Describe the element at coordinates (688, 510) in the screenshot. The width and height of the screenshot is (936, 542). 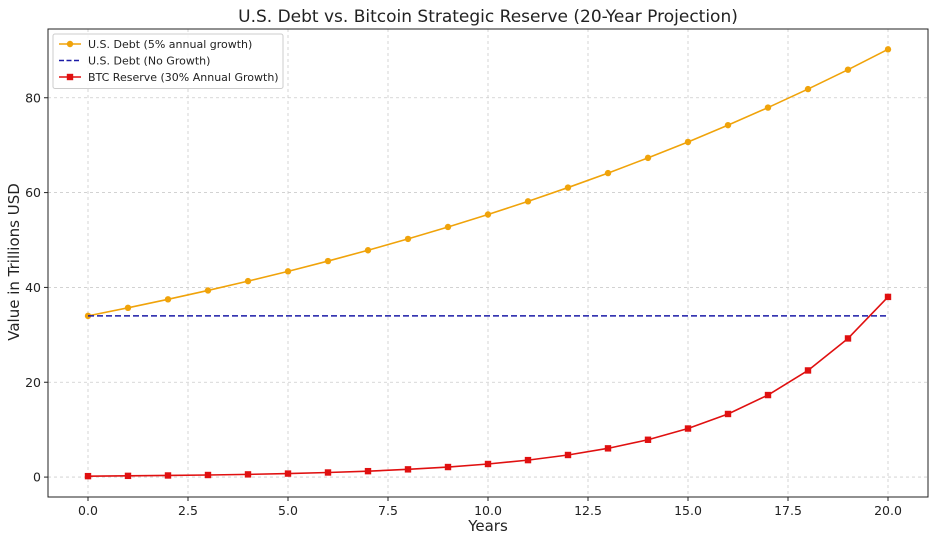
I see `x-tick-label: 15.0` at that location.